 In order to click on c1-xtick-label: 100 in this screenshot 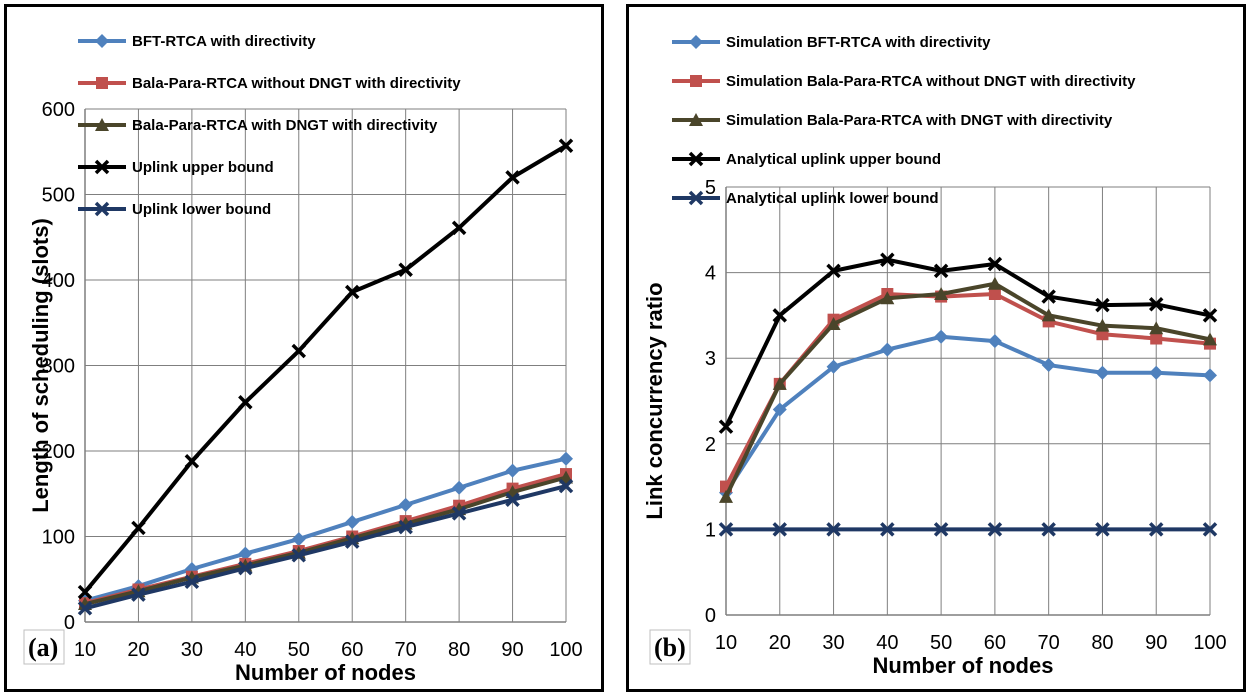, I will do `click(1209, 643)`.